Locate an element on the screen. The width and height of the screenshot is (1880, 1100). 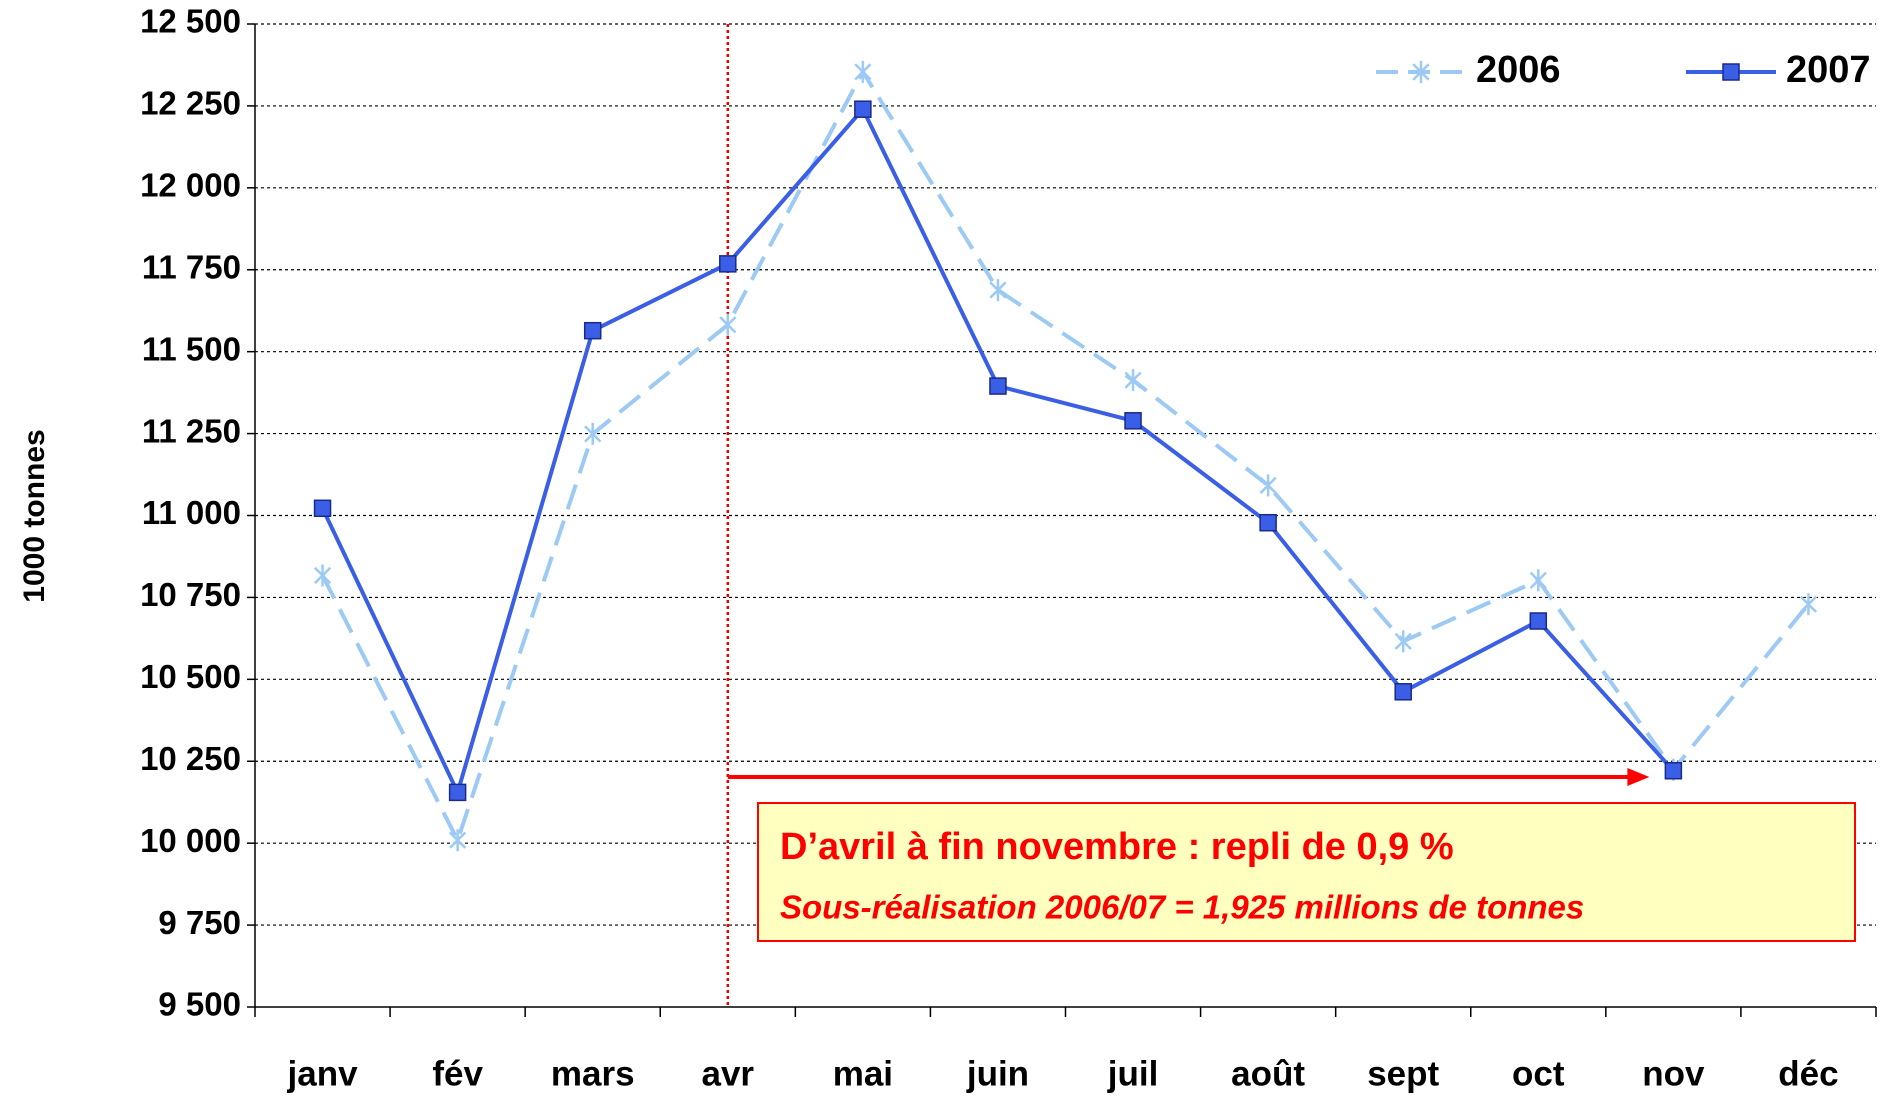
y-tick-label: 10 750 is located at coordinates (190, 594).